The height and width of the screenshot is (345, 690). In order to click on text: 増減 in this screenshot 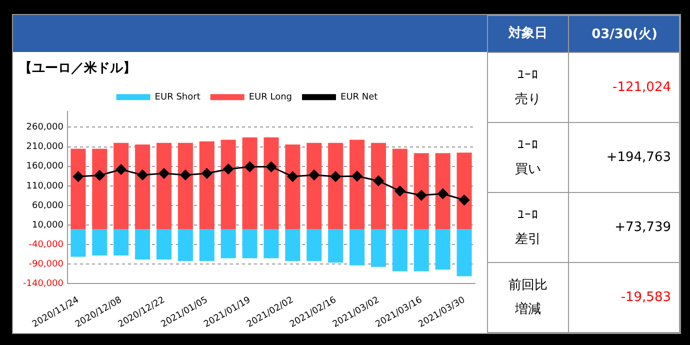, I will do `click(528, 309)`.